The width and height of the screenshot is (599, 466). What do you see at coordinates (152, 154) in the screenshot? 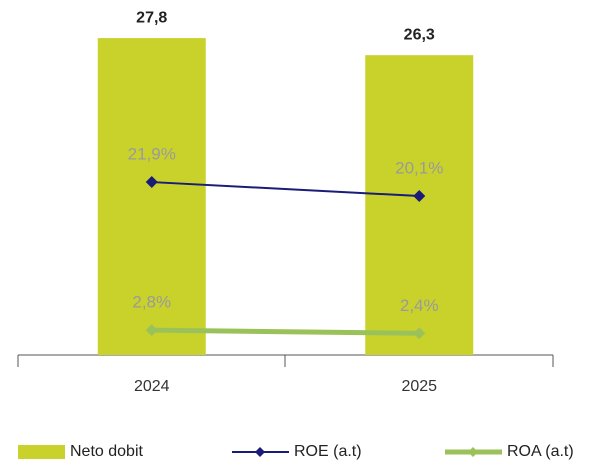
I see `data-label: 21,9%` at bounding box center [152, 154].